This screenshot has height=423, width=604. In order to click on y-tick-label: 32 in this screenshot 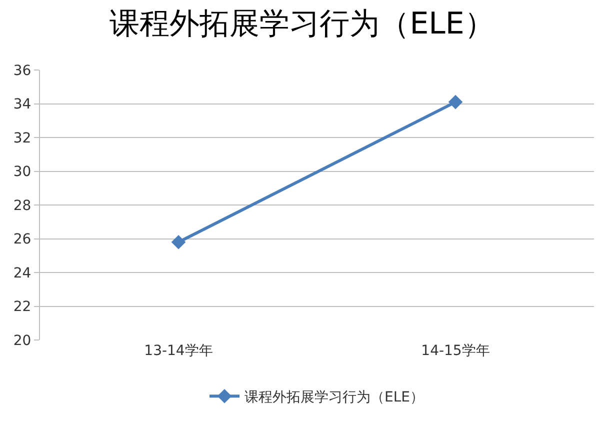, I will do `click(22, 138)`.